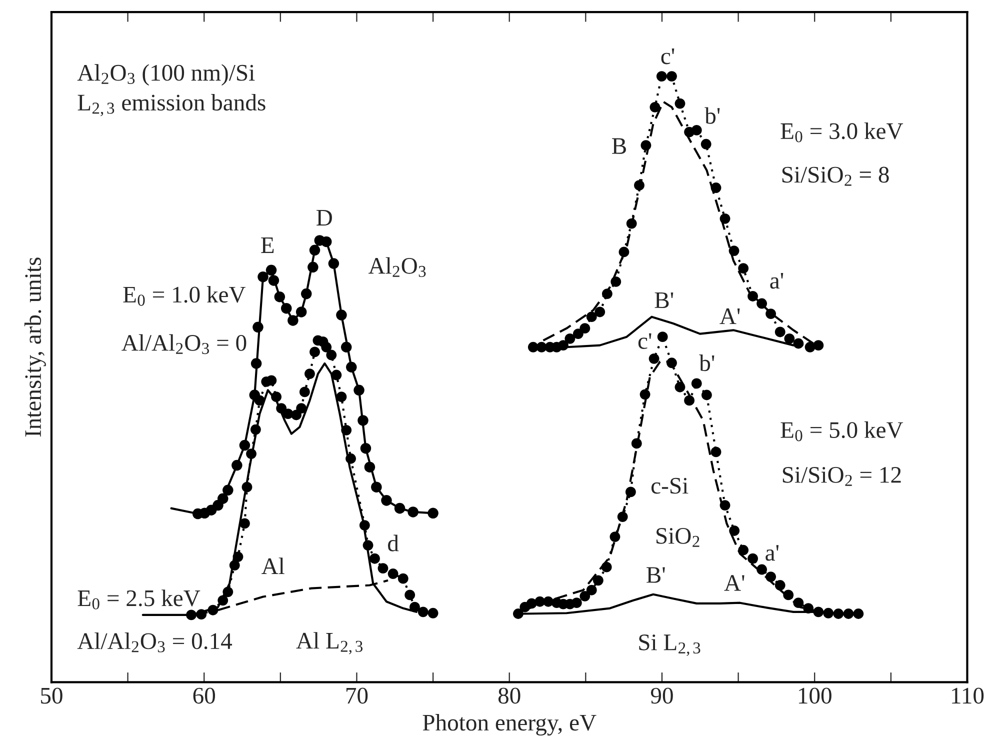 This screenshot has width=990, height=753. What do you see at coordinates (509, 725) in the screenshot?
I see `x-axis-title: Photon energy, eV` at bounding box center [509, 725].